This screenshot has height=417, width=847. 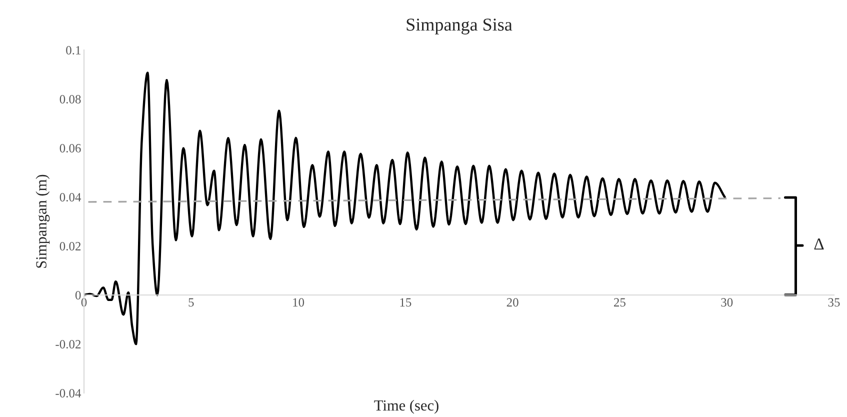 What do you see at coordinates (78, 295) in the screenshot?
I see `y-tick-label: 0` at bounding box center [78, 295].